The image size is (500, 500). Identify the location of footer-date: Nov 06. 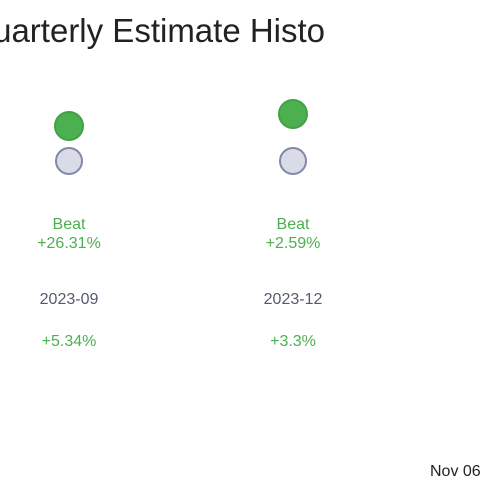
(455, 471).